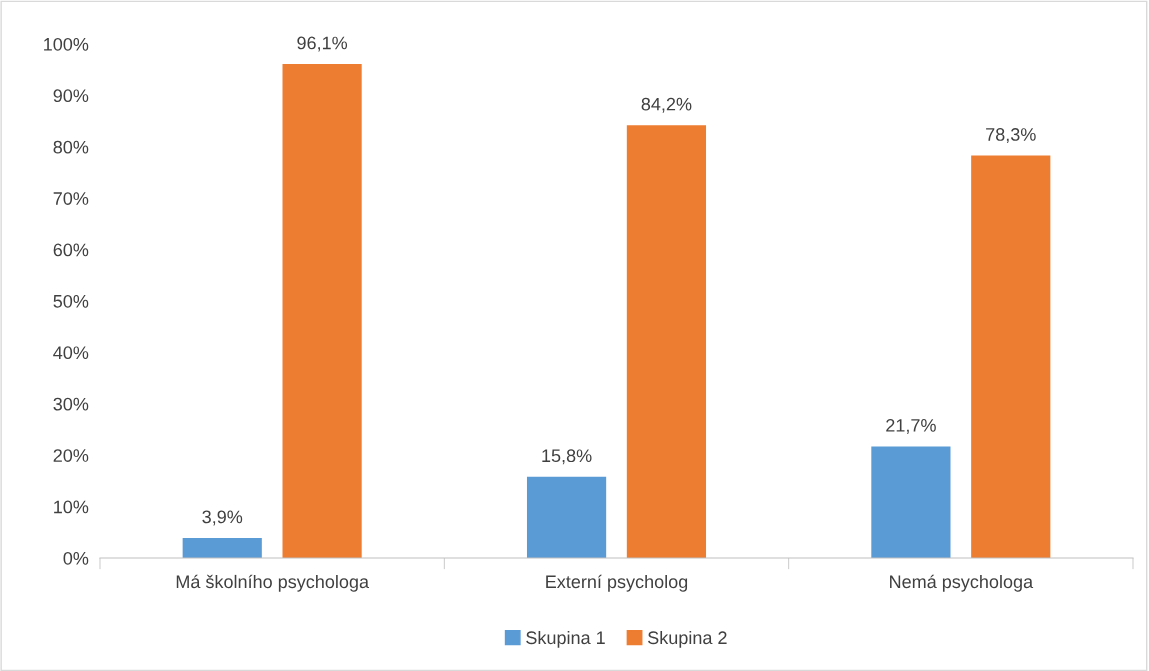  What do you see at coordinates (687, 639) in the screenshot?
I see `legend-label: Skupina 2` at bounding box center [687, 639].